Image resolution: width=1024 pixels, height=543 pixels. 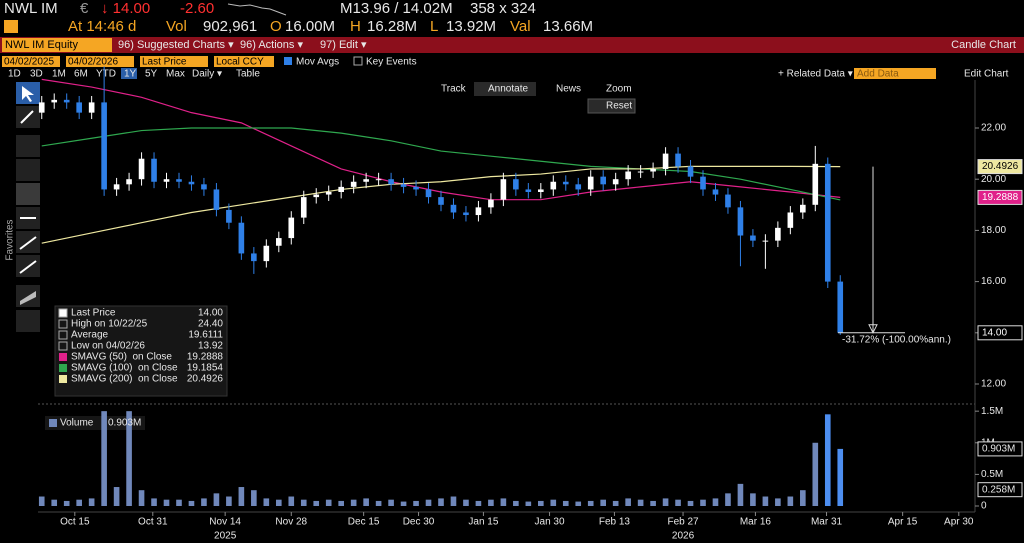 What do you see at coordinates (815, 74) in the screenshot?
I see `related-data: + Related Data ▾` at bounding box center [815, 74].